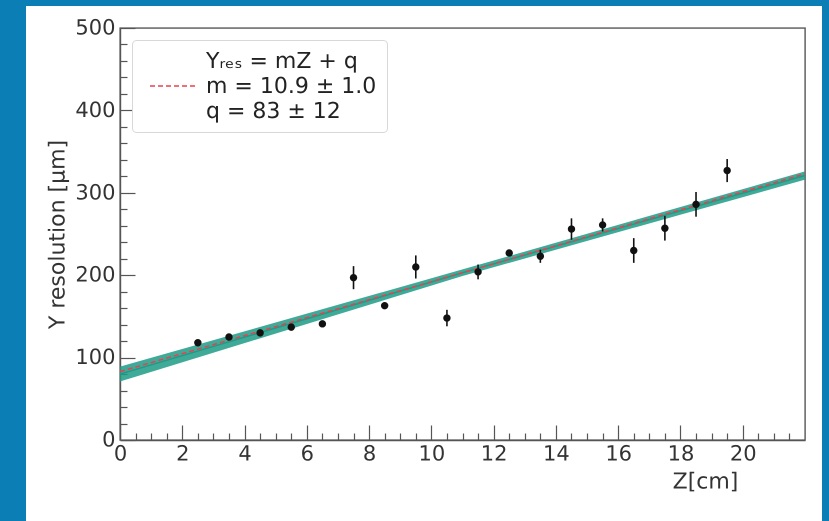  I want to click on x-tick-label: 8, so click(369, 454).